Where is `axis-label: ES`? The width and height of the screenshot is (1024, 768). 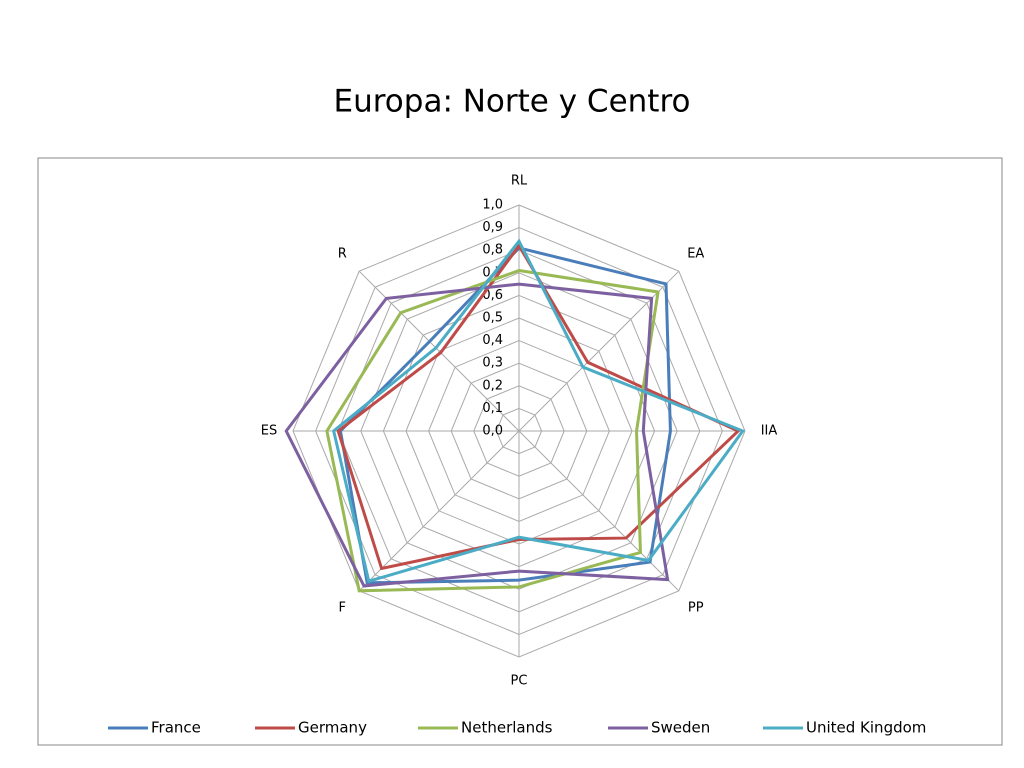 axis-label: ES is located at coordinates (269, 431).